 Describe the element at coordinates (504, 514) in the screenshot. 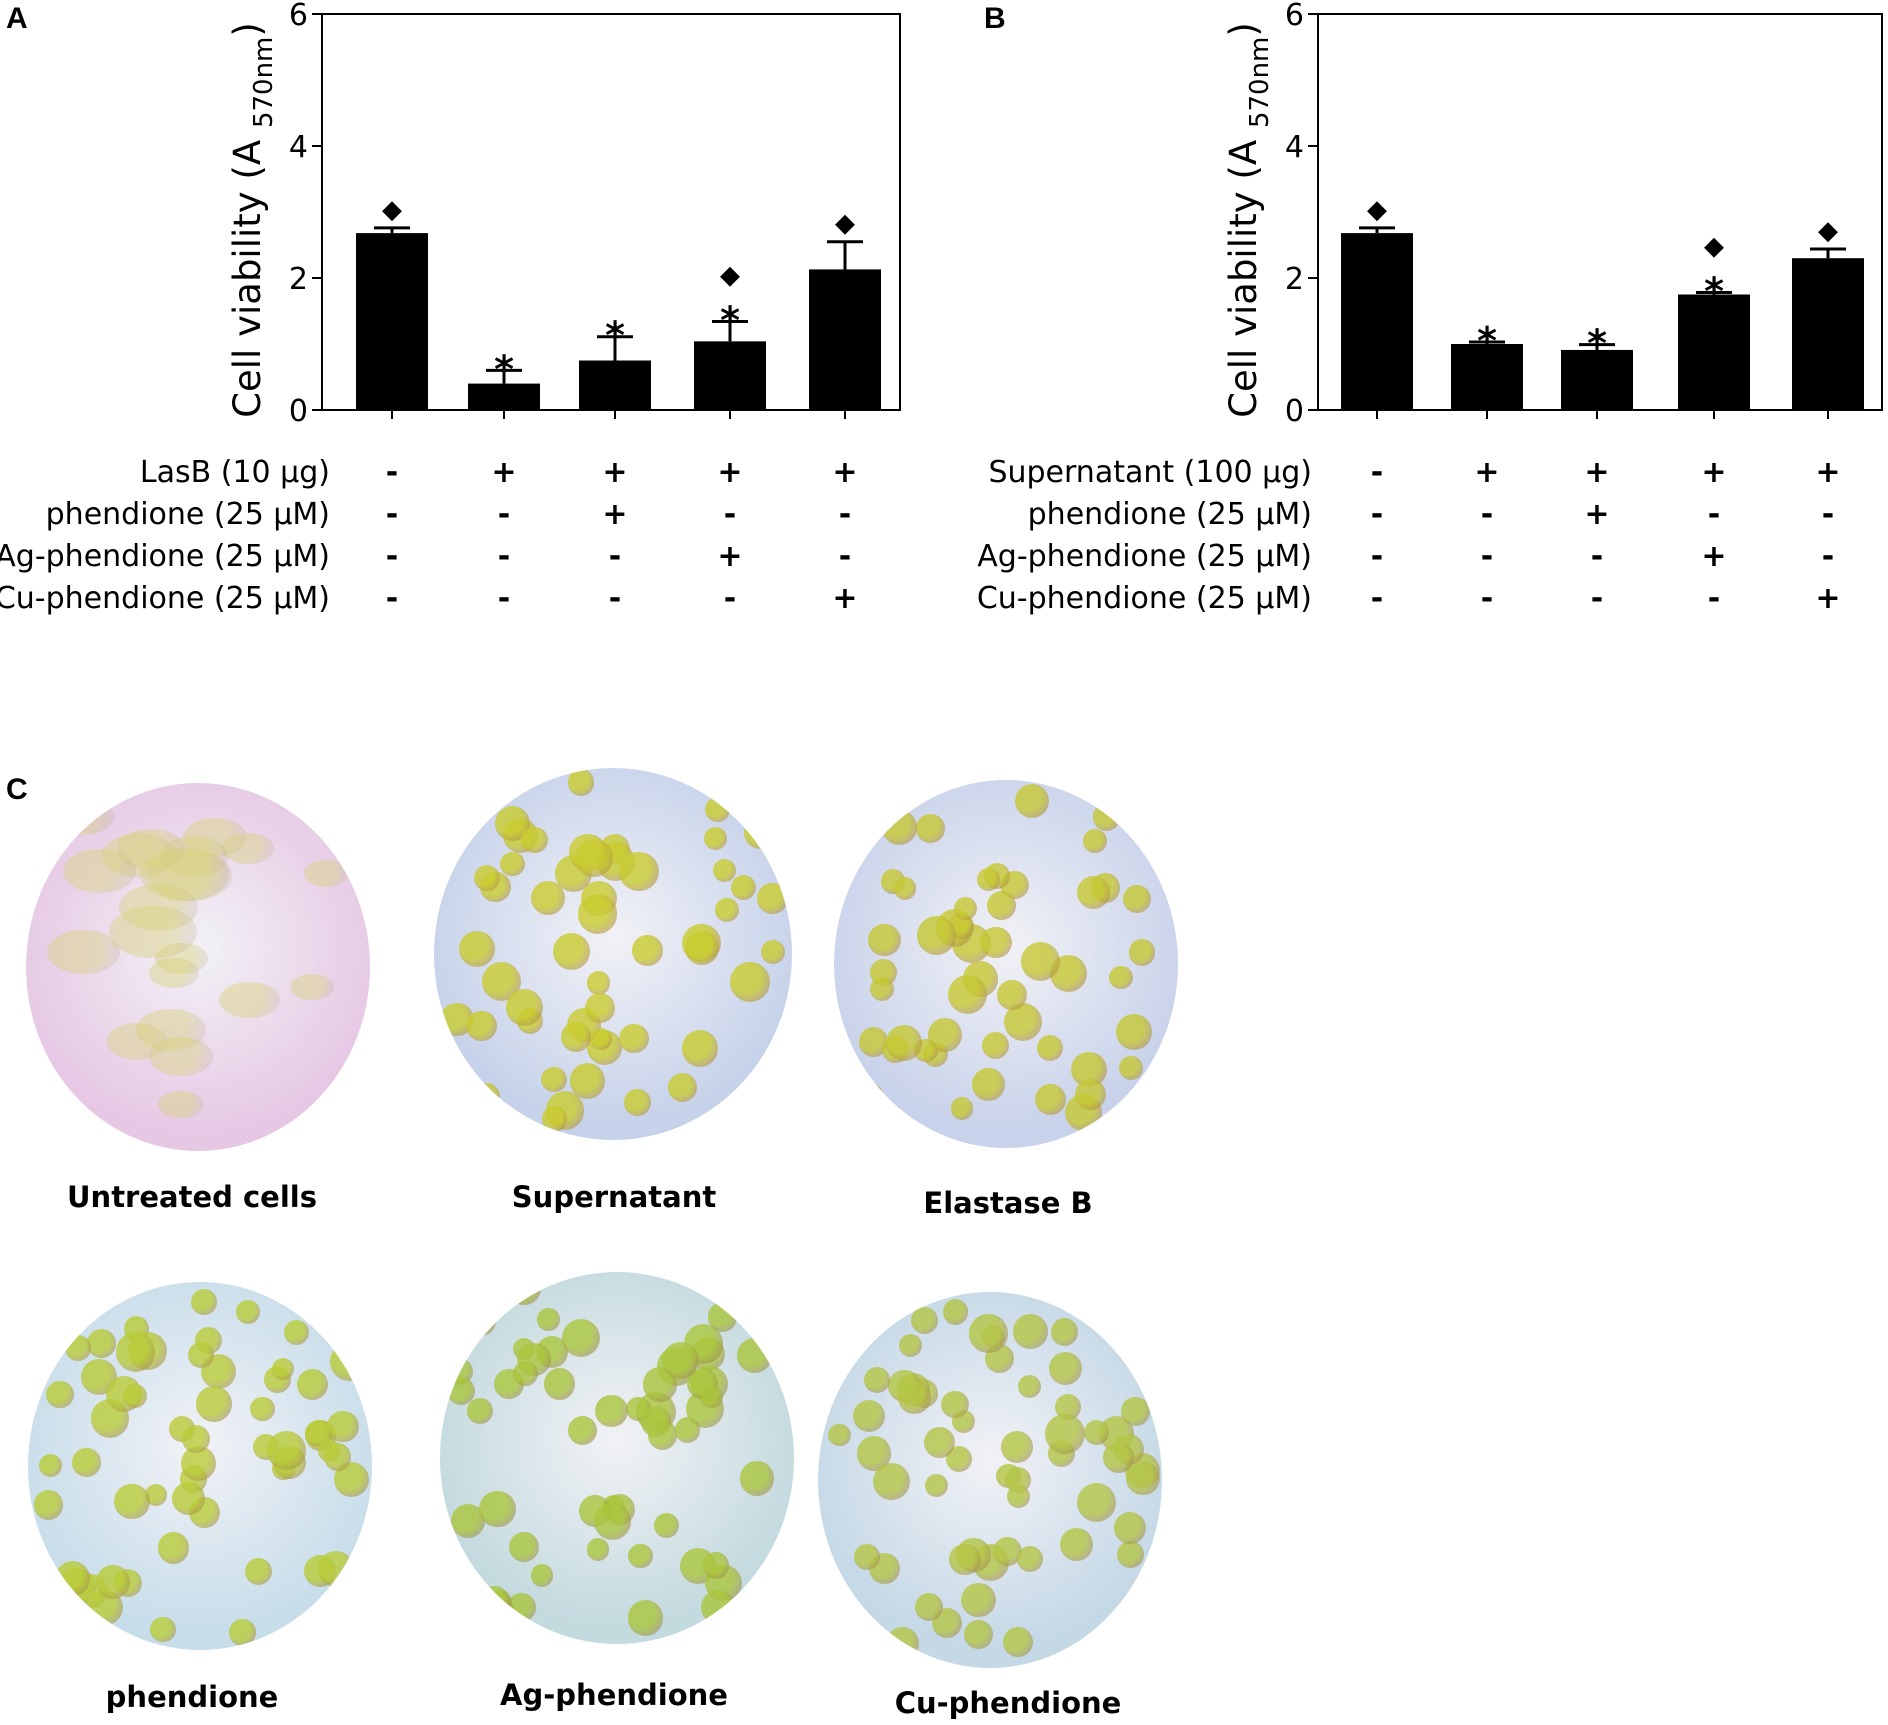

I see `chart-a-row-2-sign-2: -` at that location.